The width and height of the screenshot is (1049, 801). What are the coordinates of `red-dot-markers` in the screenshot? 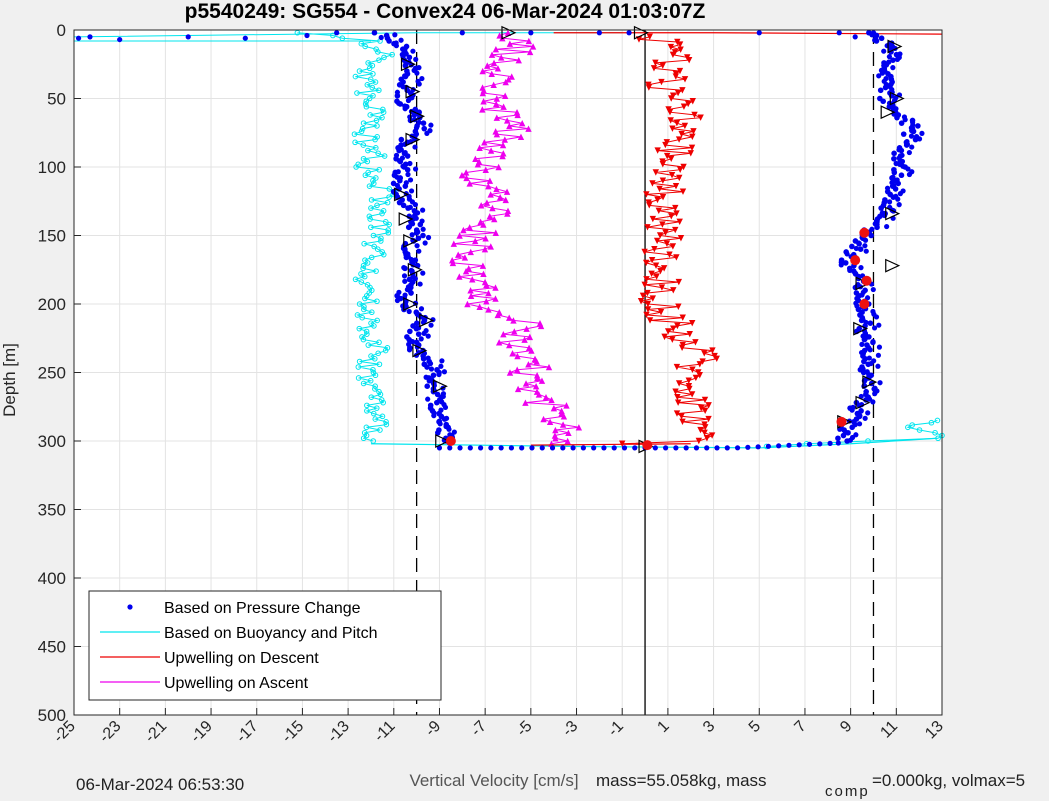 It's located at (658, 339).